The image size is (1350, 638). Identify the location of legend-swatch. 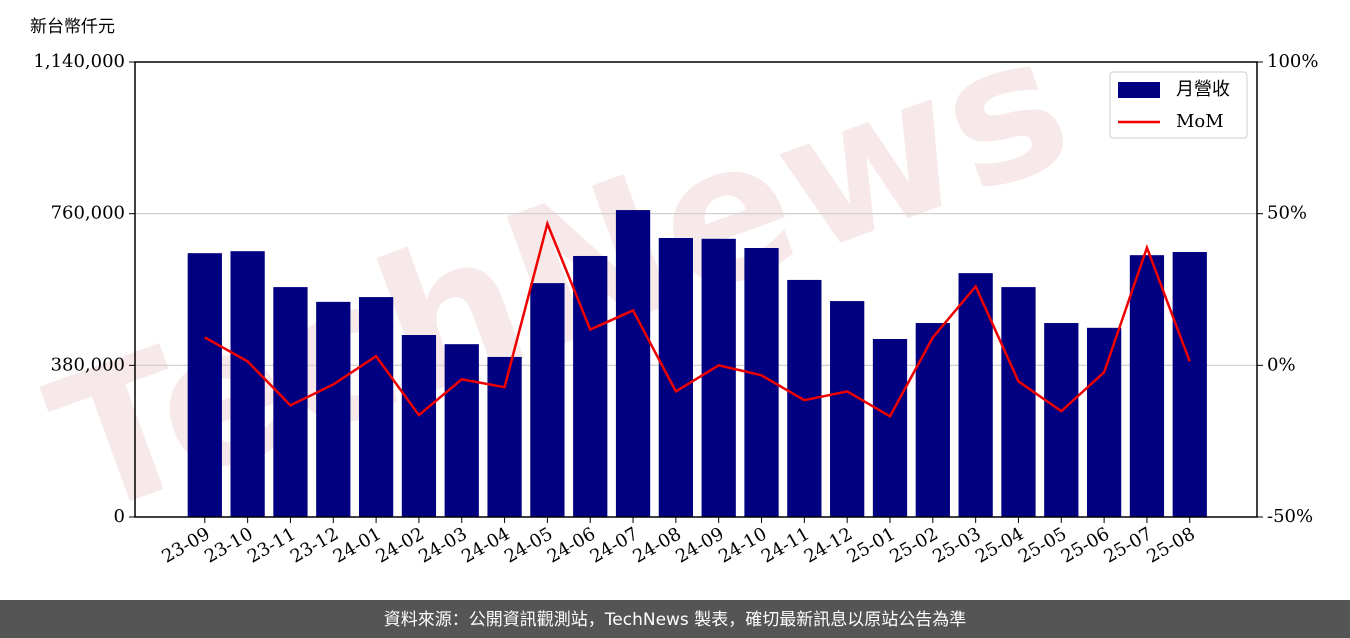
(1139, 90).